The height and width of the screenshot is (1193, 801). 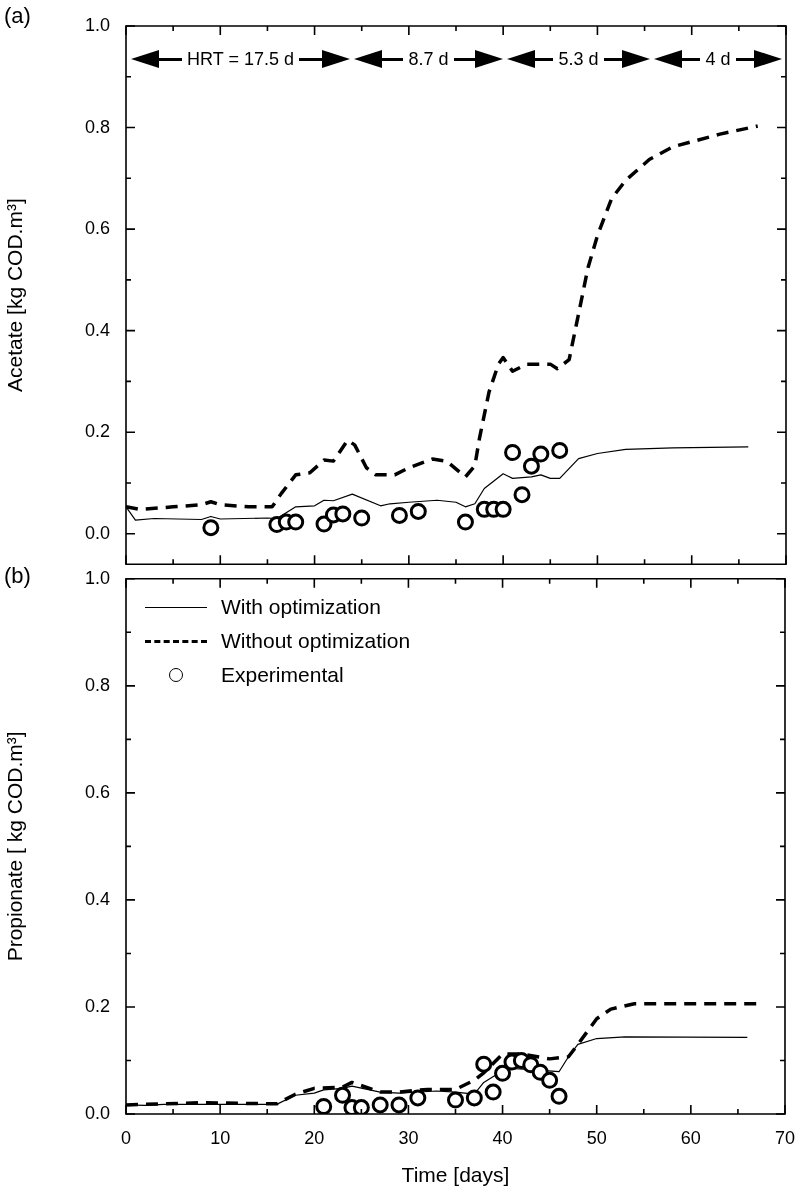 What do you see at coordinates (502, 1137) in the screenshot?
I see `x-tick-label: 40` at bounding box center [502, 1137].